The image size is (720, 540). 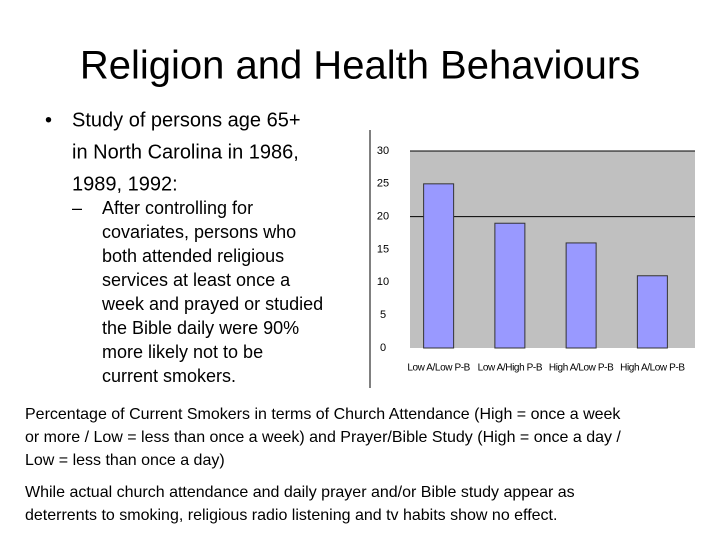 I want to click on sub-bullet-text: After controlling for, so click(x=177, y=208).